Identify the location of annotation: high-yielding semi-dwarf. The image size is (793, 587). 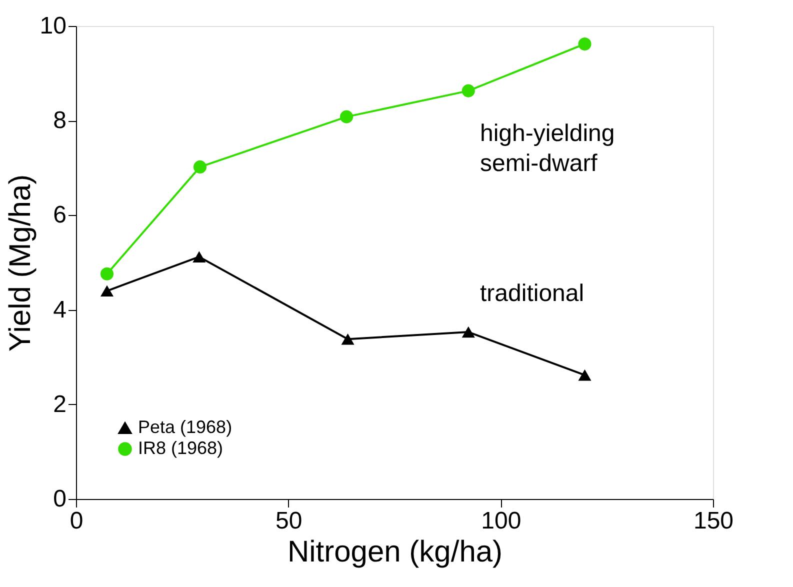
(547, 148).